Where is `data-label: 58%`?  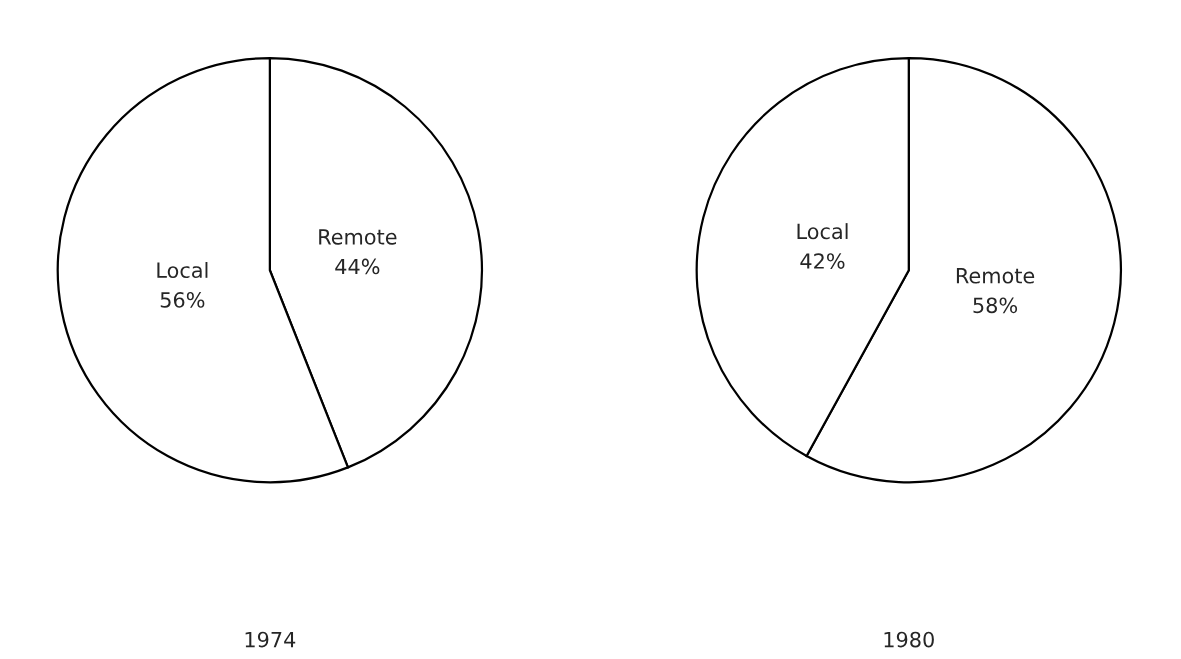
data-label: 58% is located at coordinates (995, 305).